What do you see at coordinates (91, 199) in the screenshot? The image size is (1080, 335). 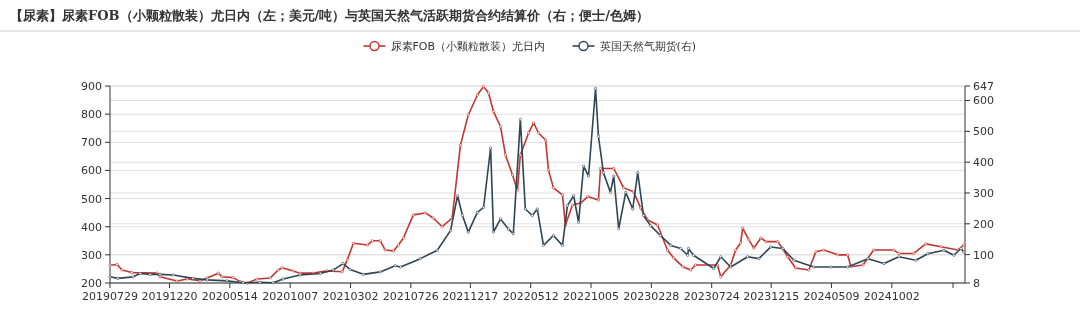 I see `y-tick-label: 500` at bounding box center [91, 199].